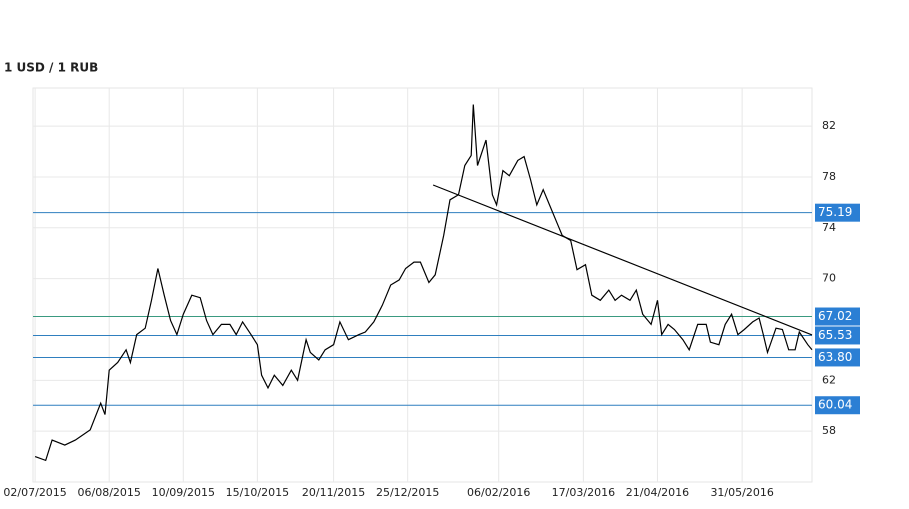  Describe the element at coordinates (835, 357) in the screenshot. I see `level-label: 63.80` at that location.